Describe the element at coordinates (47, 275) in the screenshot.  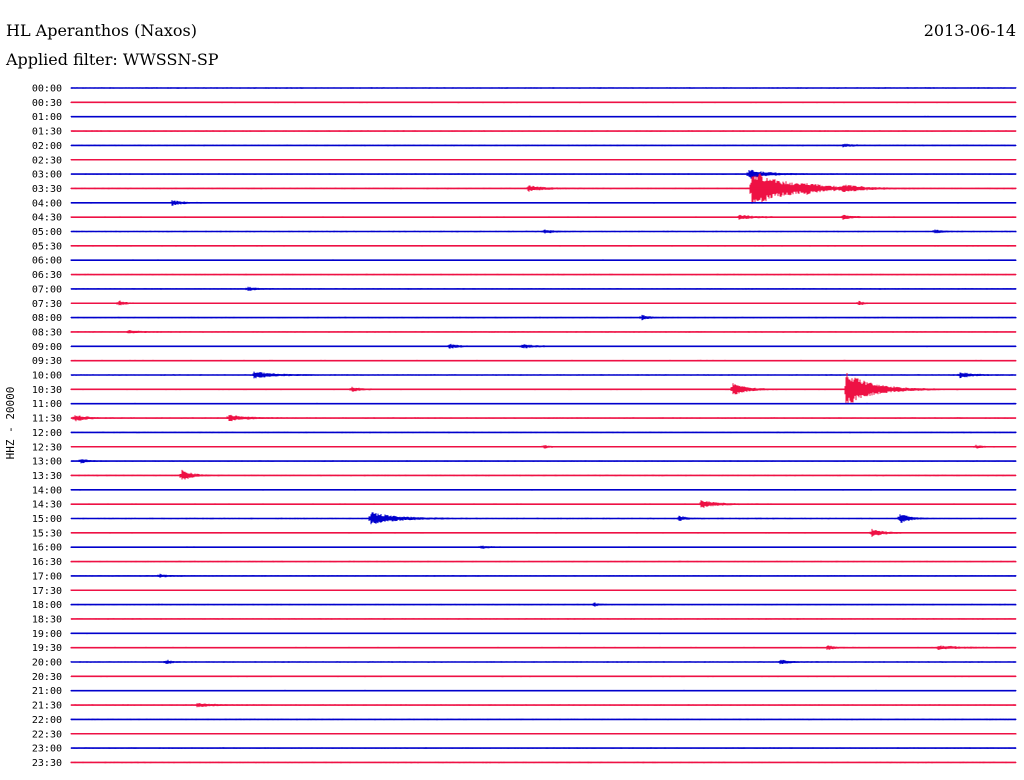
I see `row-time-label: 06:30` at that location.